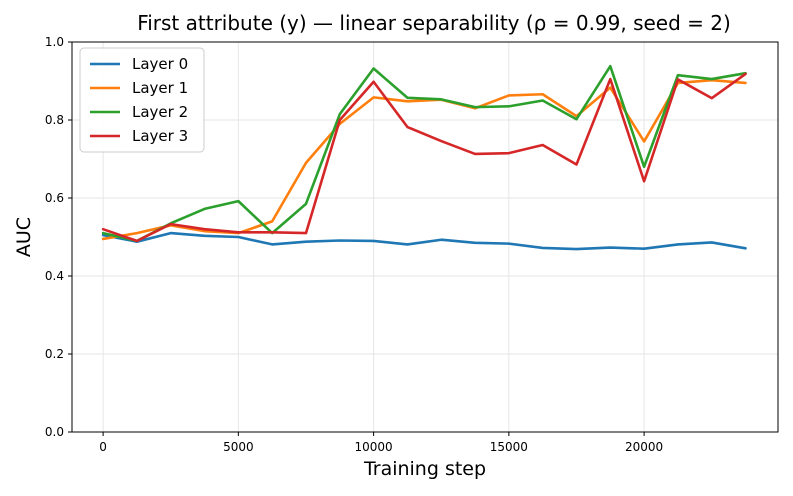 The image size is (793, 496). Describe the element at coordinates (160, 88) in the screenshot. I see `legend-label: Layer 1` at that location.